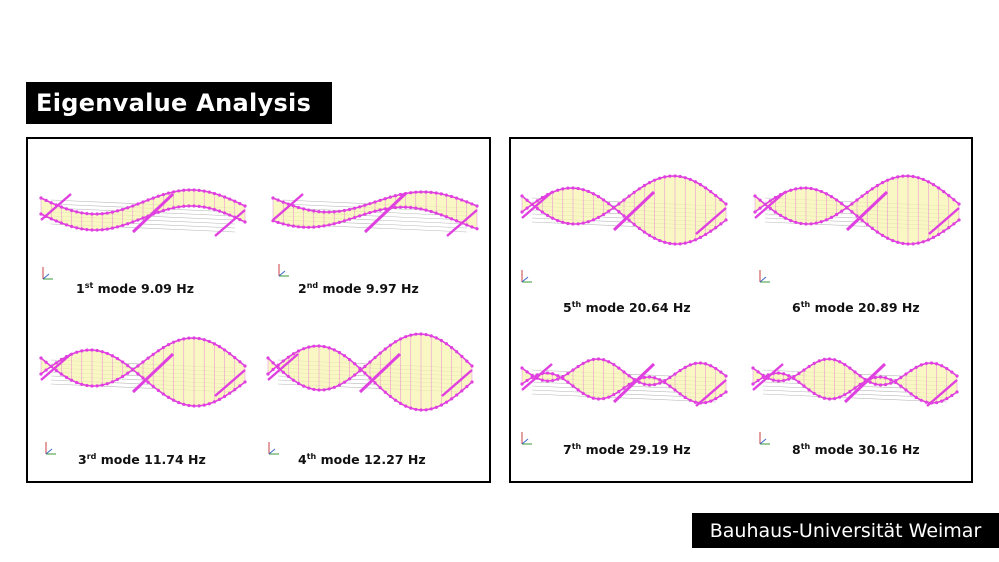 The image size is (999, 562). I want to click on mode-ordinal-suffix: th, so click(576, 304).